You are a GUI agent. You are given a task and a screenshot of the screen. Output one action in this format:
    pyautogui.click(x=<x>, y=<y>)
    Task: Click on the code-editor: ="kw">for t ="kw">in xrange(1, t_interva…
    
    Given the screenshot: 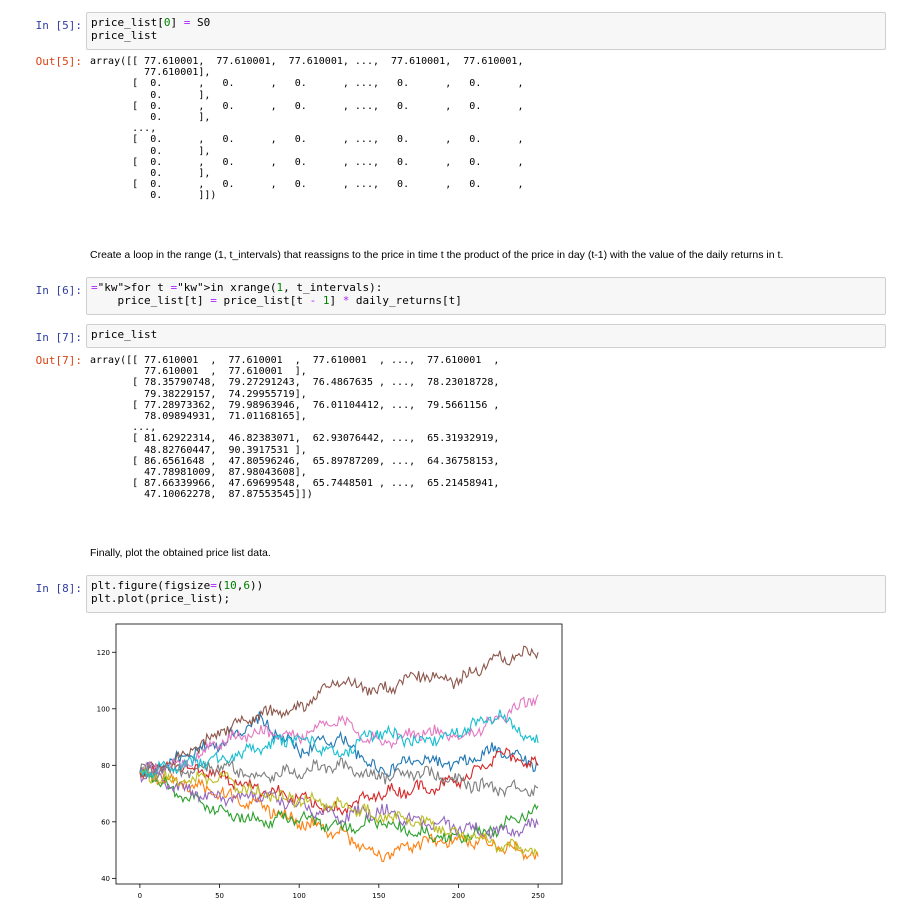 What is the action you would take?
    pyautogui.click(x=486, y=296)
    